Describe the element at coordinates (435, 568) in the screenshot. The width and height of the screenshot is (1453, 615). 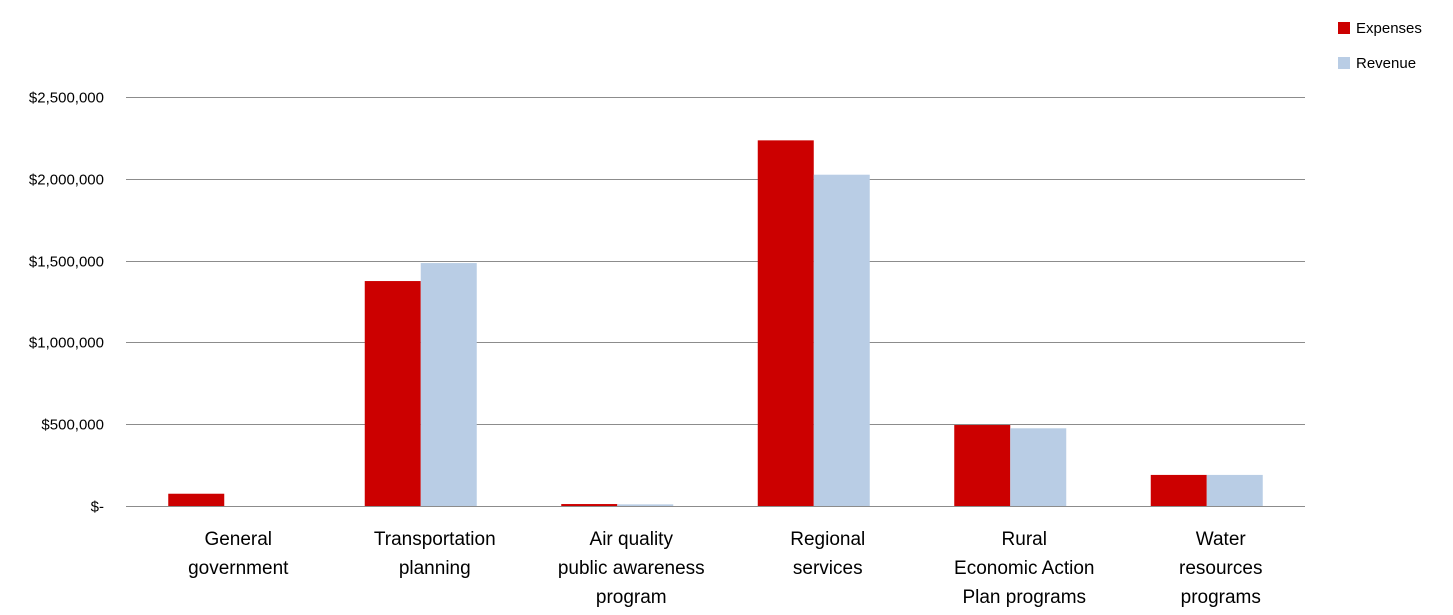
I see `x-category-label: planning` at that location.